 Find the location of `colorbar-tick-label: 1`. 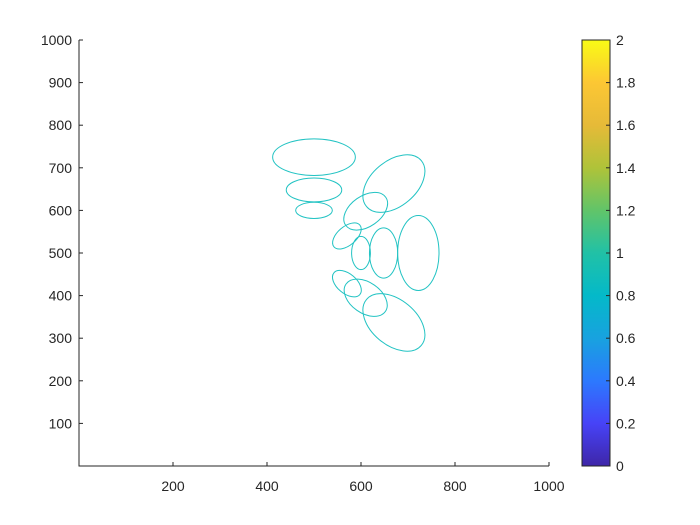

colorbar-tick-label: 1 is located at coordinates (620, 253).